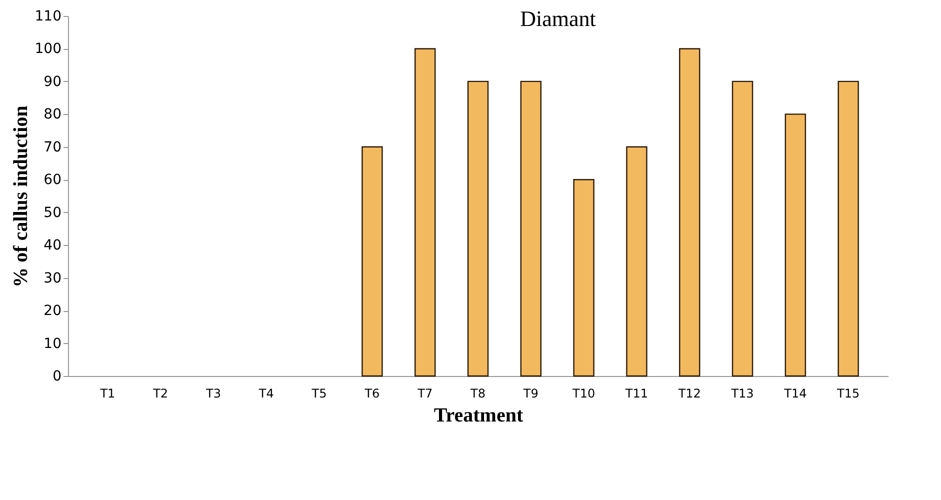 The image size is (941, 500). Describe the element at coordinates (53, 114) in the screenshot. I see `y-tick-label: 80` at that location.